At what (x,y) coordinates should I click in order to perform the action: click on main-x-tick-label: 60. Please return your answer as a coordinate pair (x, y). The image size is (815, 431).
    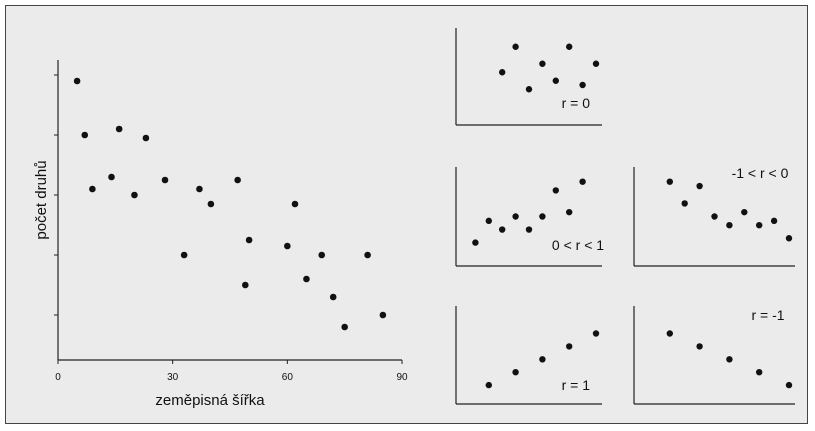
    Looking at the image, I should click on (288, 377).